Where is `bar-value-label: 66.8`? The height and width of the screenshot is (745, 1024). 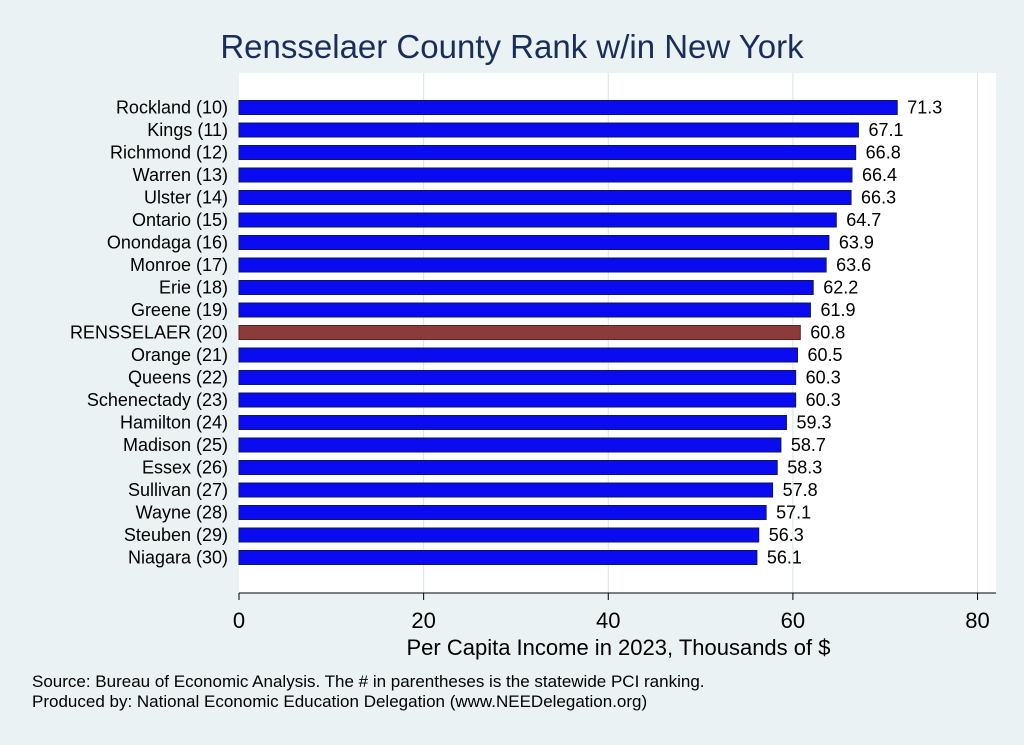
bar-value-label: 66.8 is located at coordinates (883, 153).